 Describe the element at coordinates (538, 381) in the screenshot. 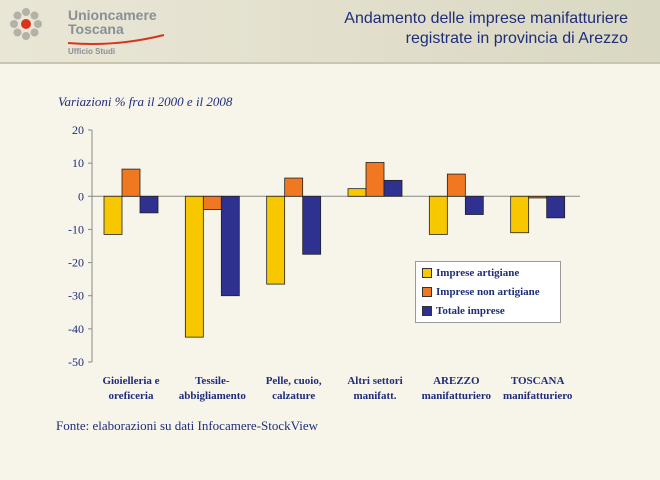

I see `x-category-label: TOSCANA` at that location.